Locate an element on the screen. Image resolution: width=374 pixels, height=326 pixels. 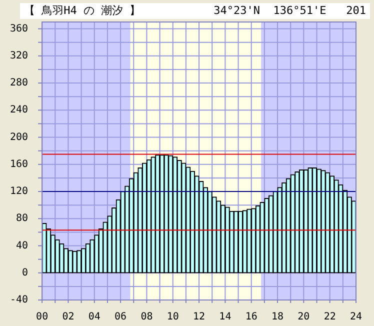
chart-subtitle: 34°23'N 136°51'E 201 is located at coordinates (290, 11).